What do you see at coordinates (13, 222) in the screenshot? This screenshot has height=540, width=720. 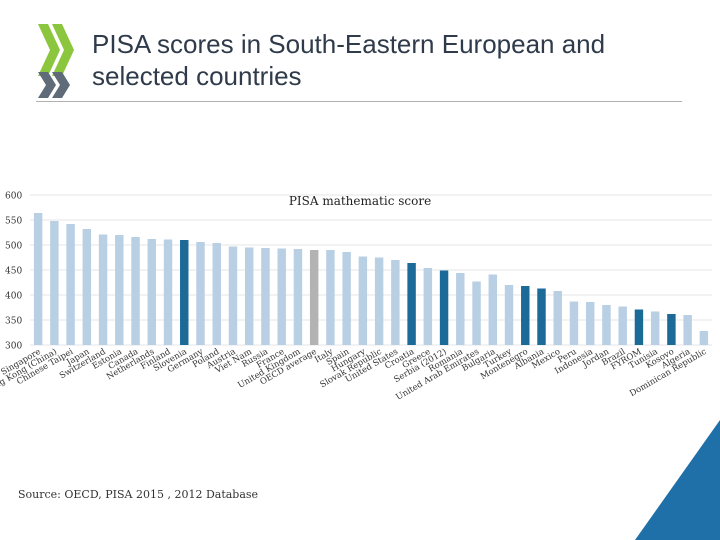 I see `y-tick-label: 550` at bounding box center [13, 222].